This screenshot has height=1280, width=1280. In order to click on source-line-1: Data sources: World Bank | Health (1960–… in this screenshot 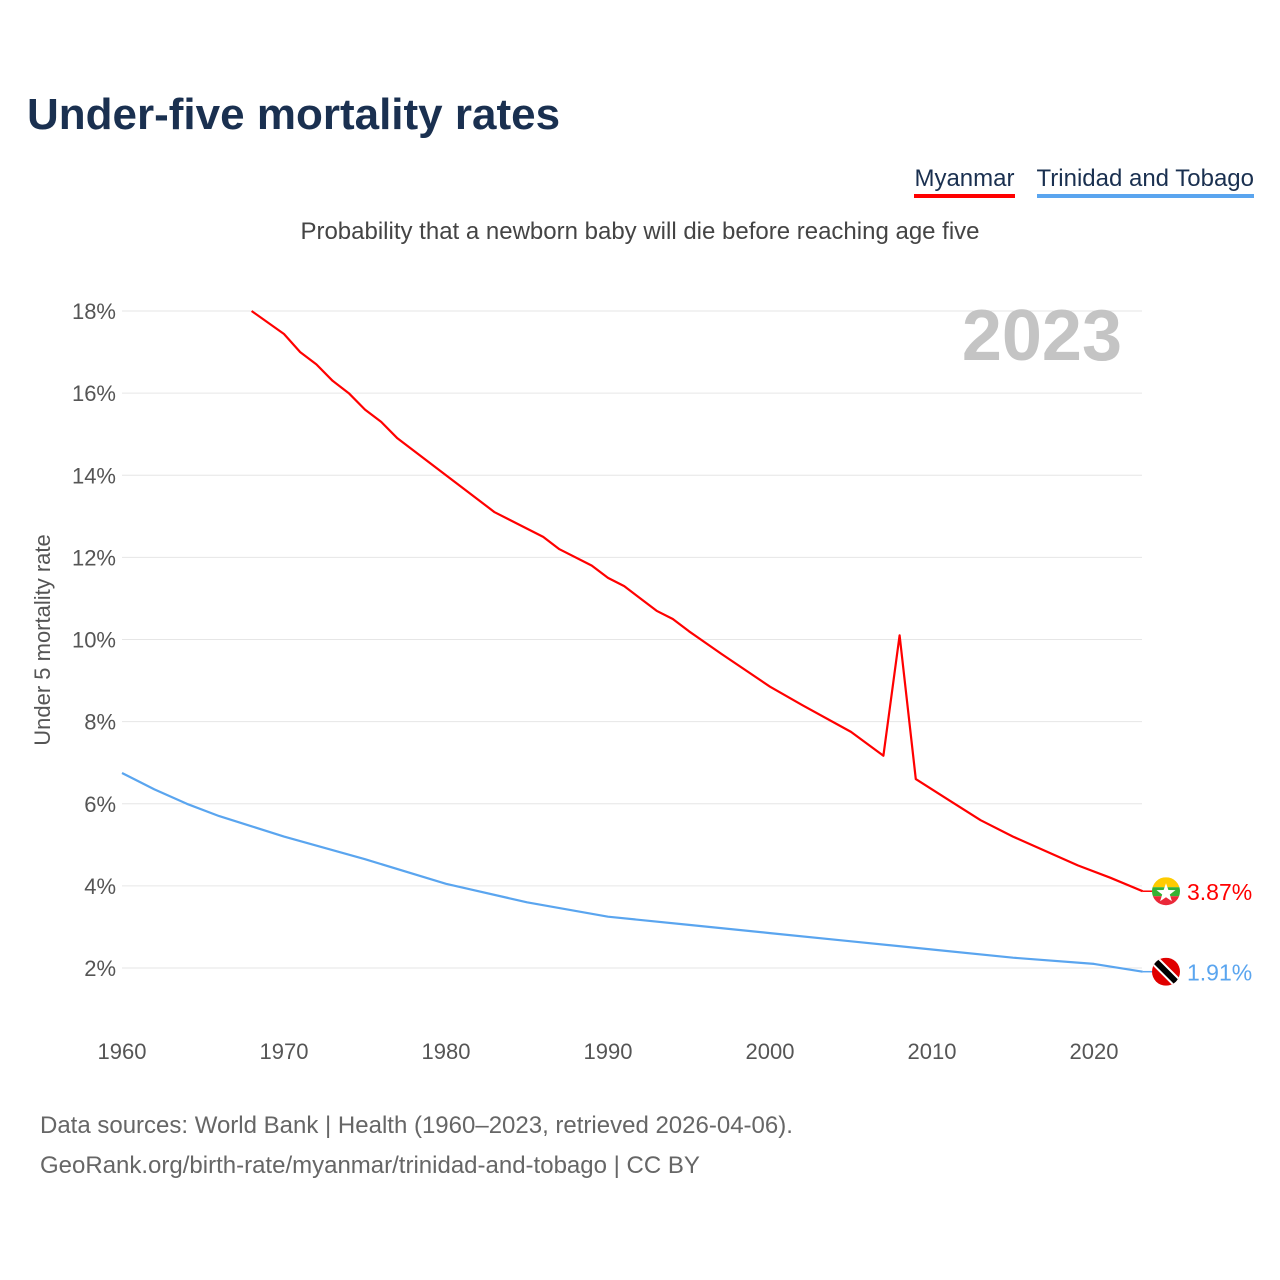, I will do `click(416, 1125)`.